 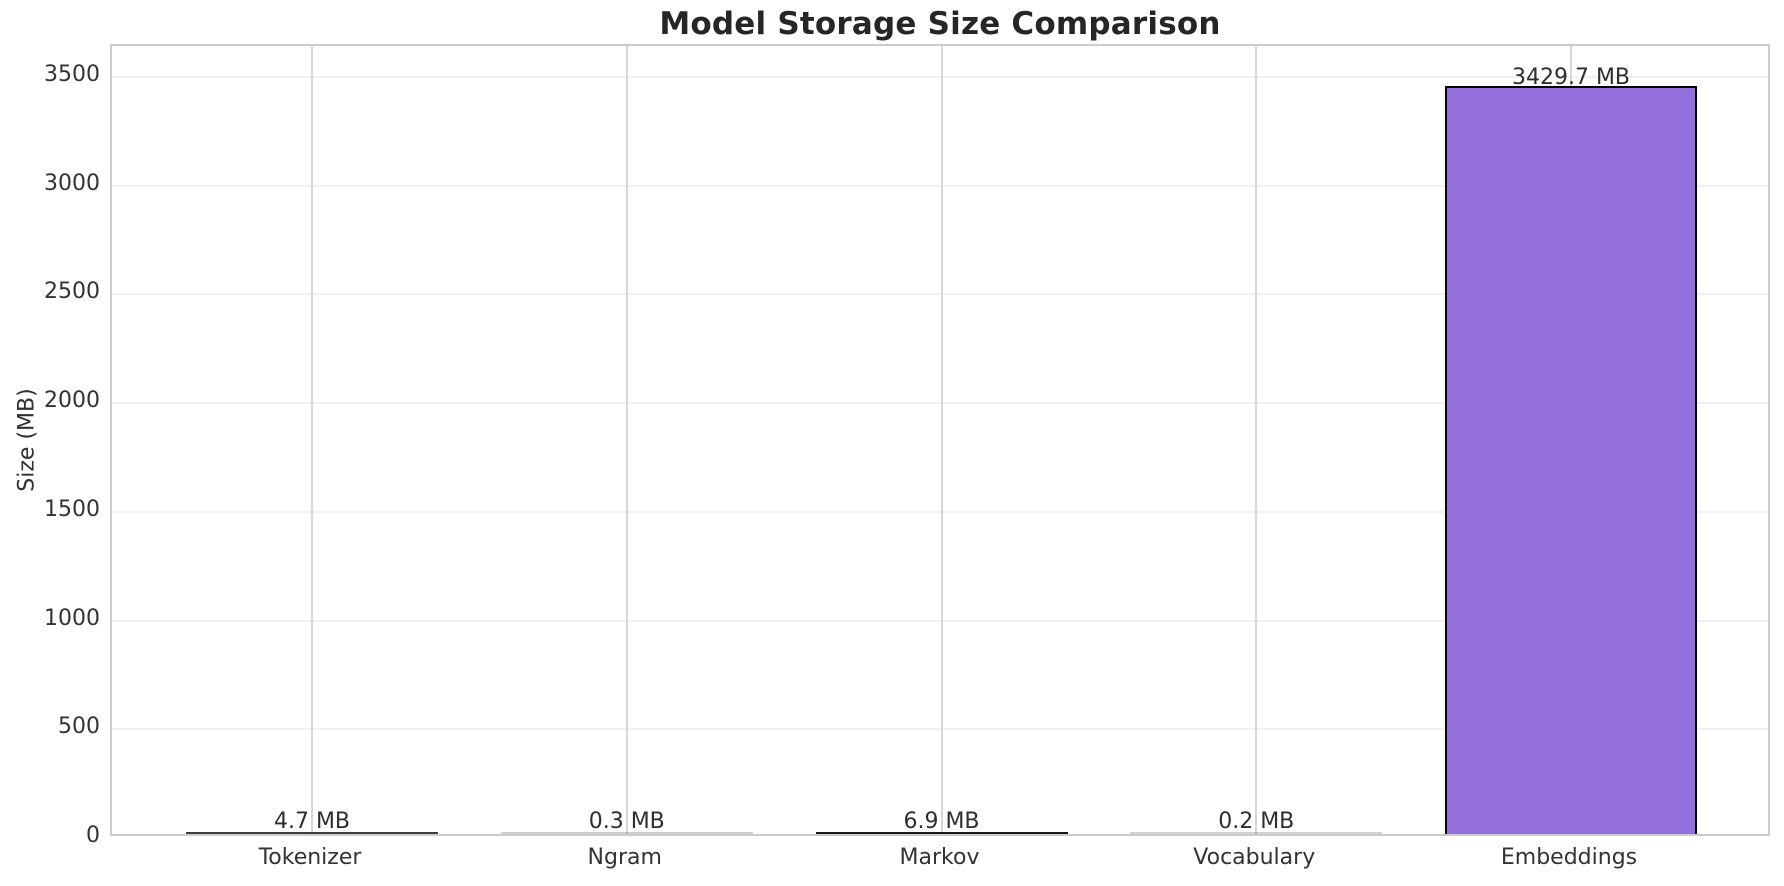 I want to click on chart-title: Model Storage Size Comparison, so click(x=940, y=24).